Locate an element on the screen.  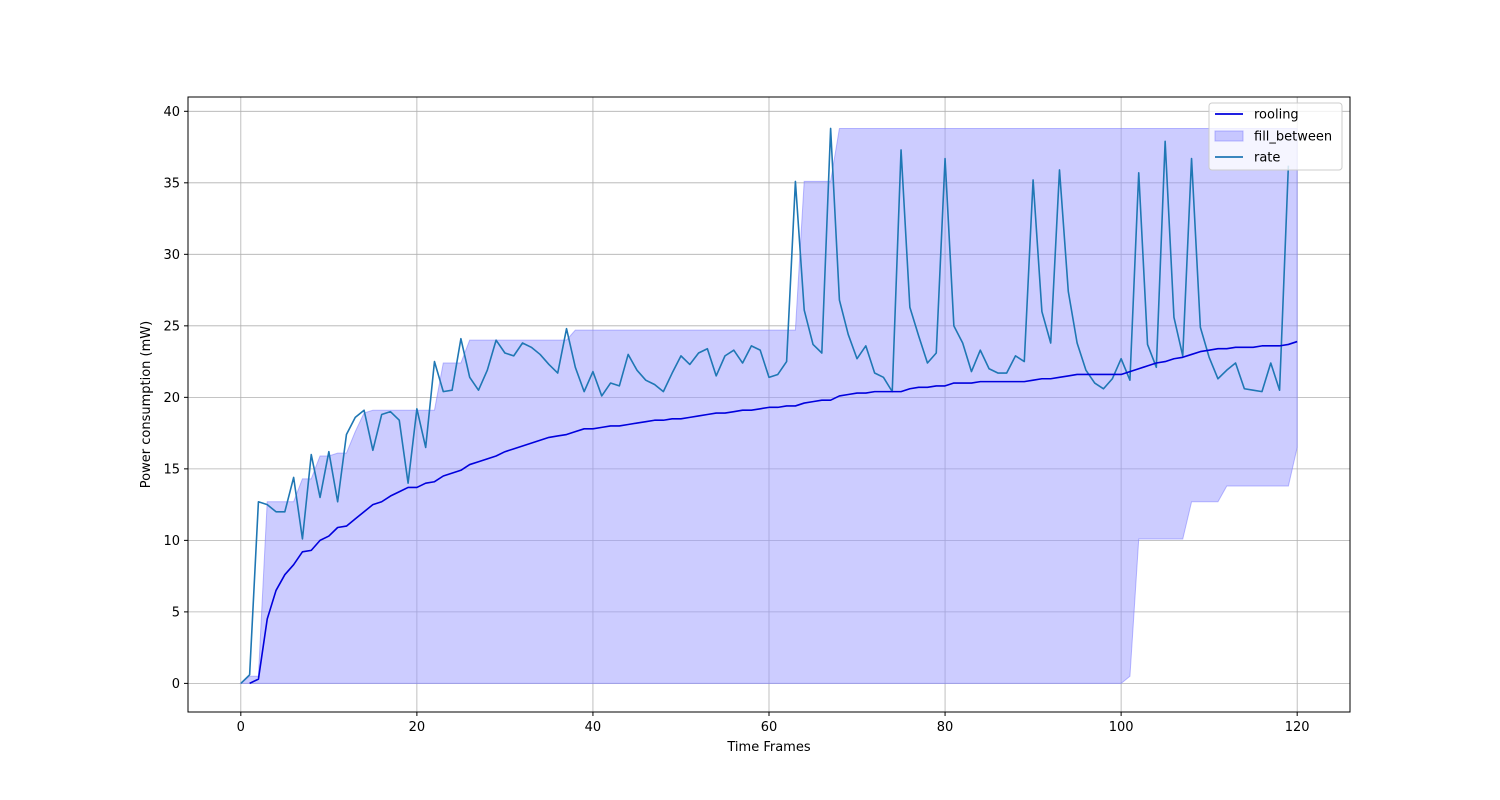
legend-label-rate: rate is located at coordinates (1267, 158).